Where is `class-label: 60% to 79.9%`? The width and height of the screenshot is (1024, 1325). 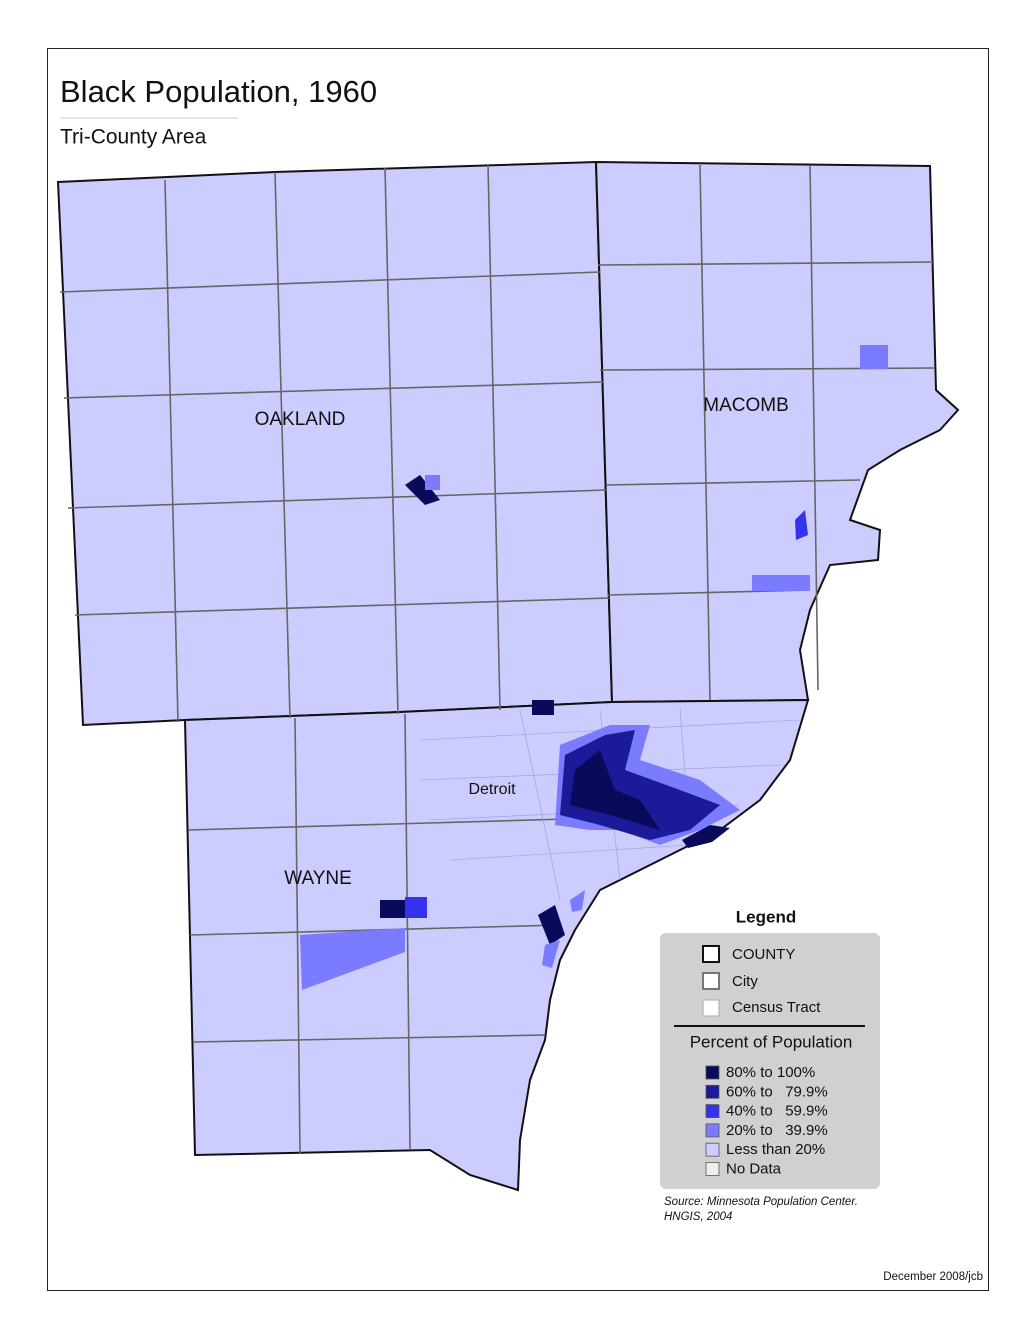
class-label: 60% to 79.9% is located at coordinates (777, 1091).